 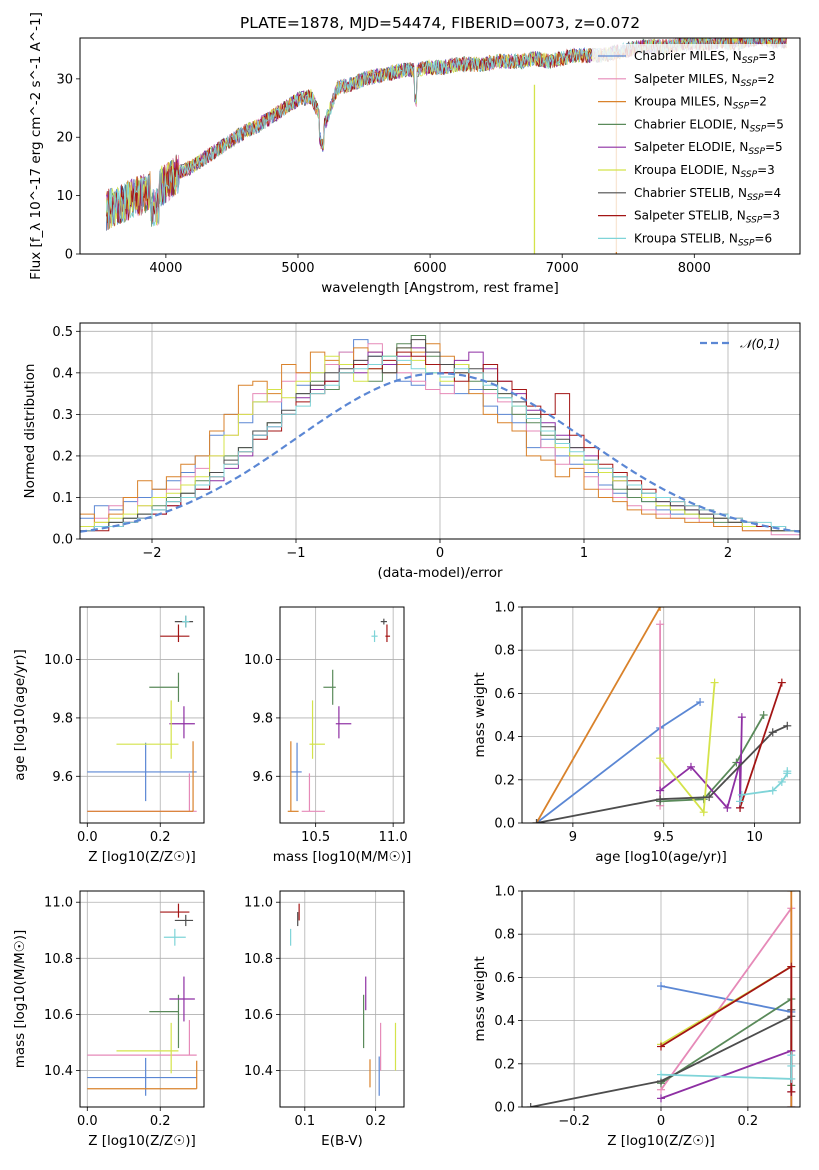 What do you see at coordinates (773, 193) in the screenshot?
I see `legend-rest: =4` at bounding box center [773, 193].